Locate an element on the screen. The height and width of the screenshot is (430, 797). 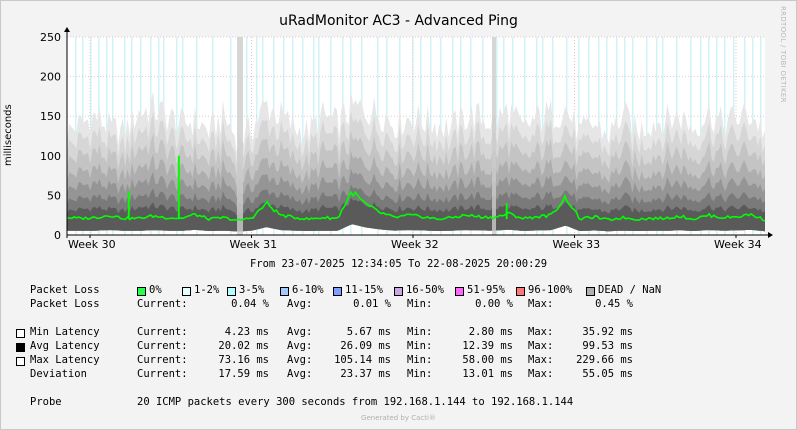
stat-row-label: Packet Loss is located at coordinates (65, 304).